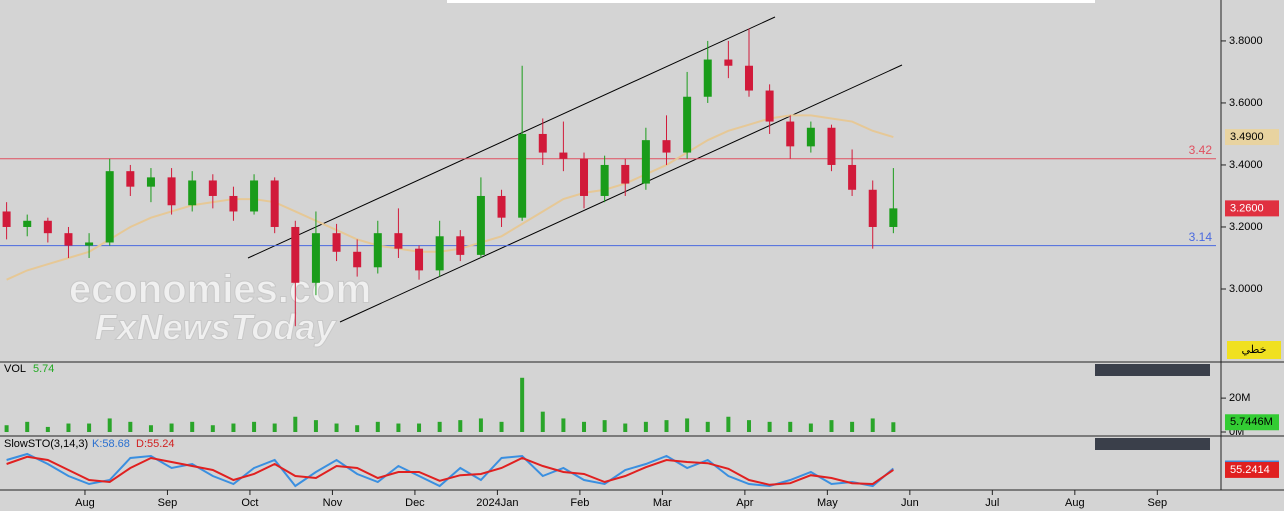  Describe the element at coordinates (43, 369) in the screenshot. I see `panel-value: 5.74` at that location.